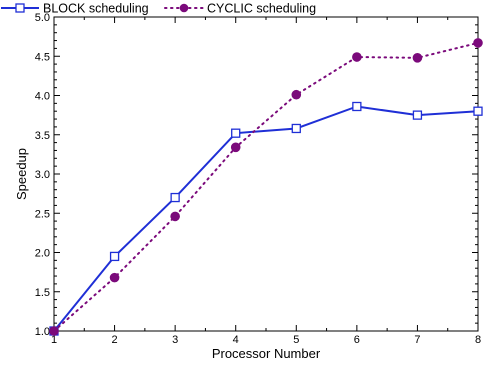 This screenshot has height=367, width=484. I want to click on x-tick-label: 1, so click(54, 340).